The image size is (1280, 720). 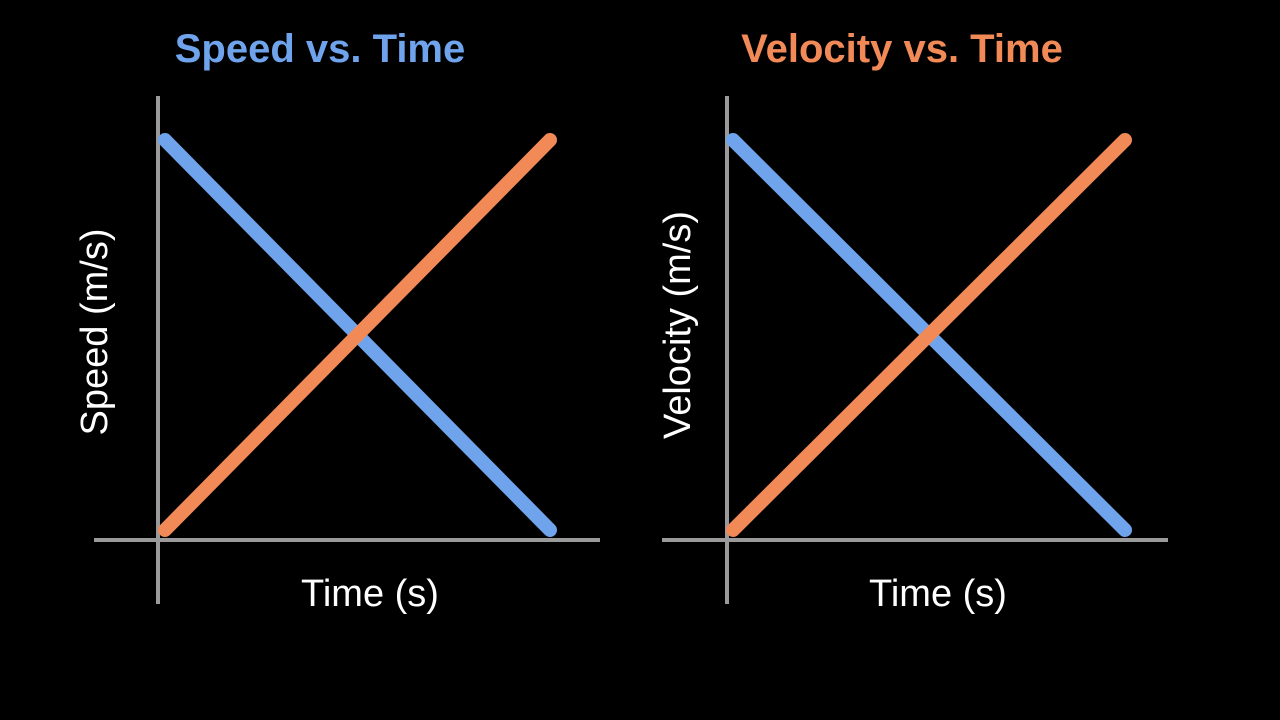 I want to click on speed-chart-title: Speed vs. Time, so click(x=320, y=49).